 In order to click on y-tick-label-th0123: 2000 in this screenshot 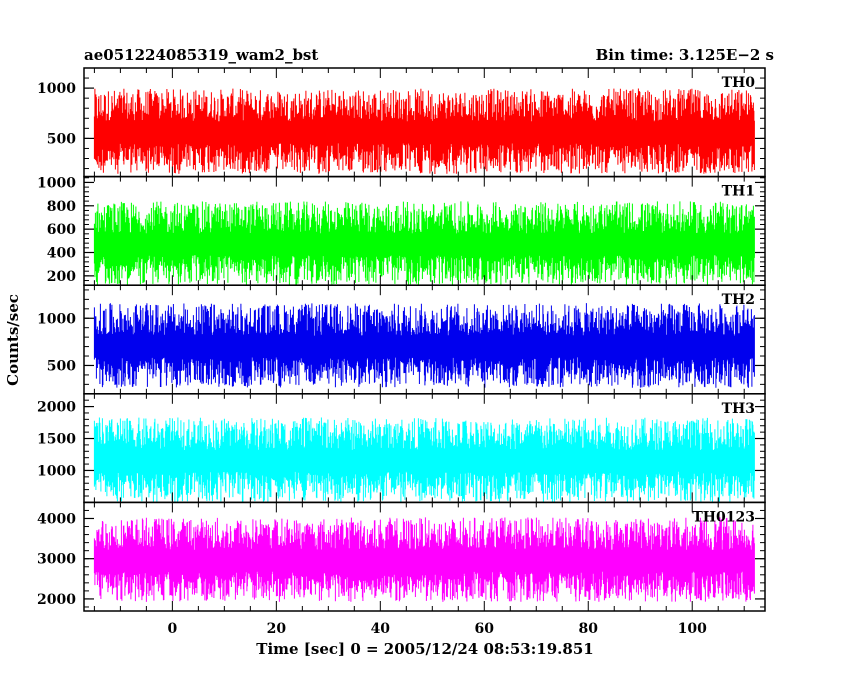, I will do `click(56, 600)`.